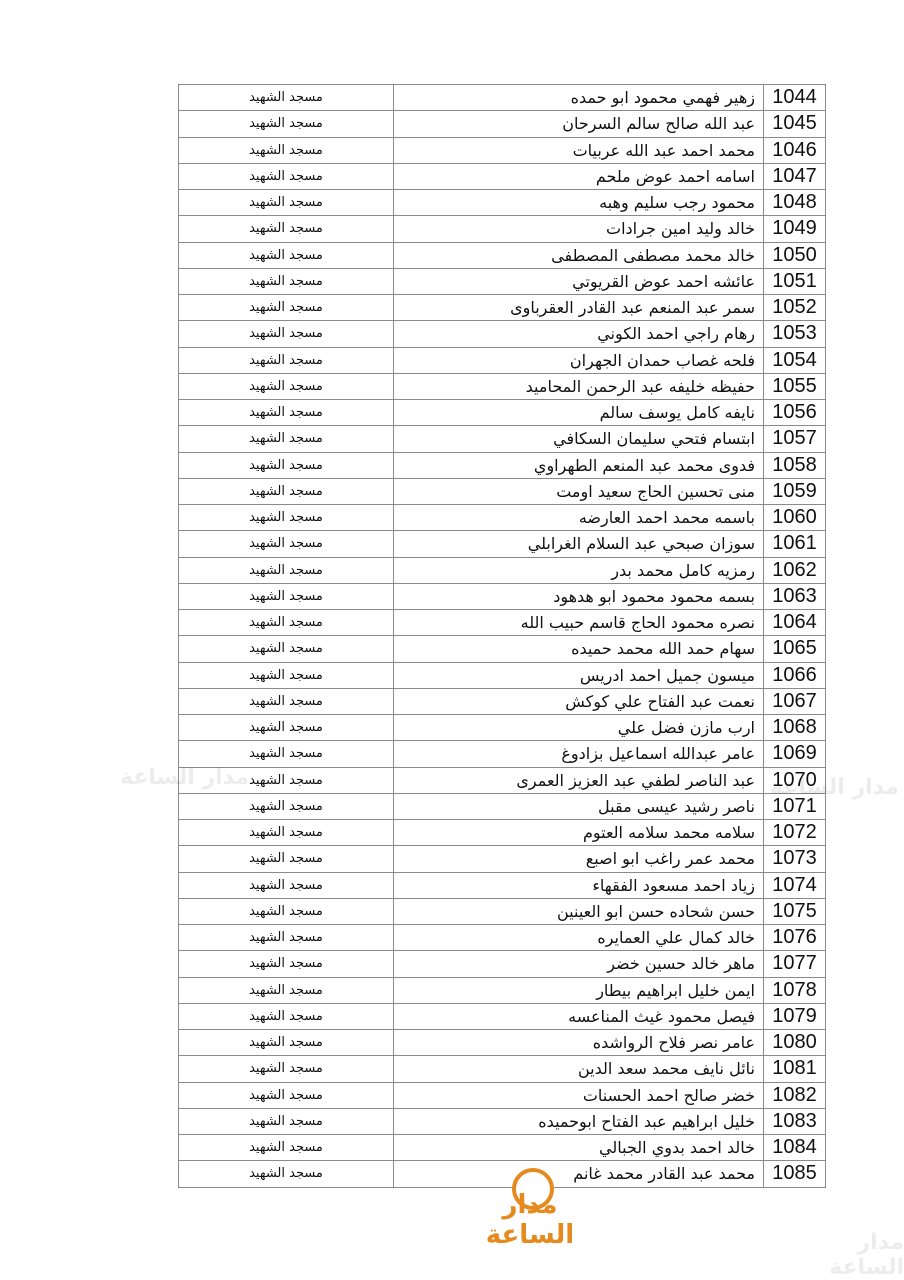 The image size is (904, 1280). What do you see at coordinates (578, 1016) in the screenshot?
I see `person-name: فيصل محمود غيث المناعسه` at bounding box center [578, 1016].